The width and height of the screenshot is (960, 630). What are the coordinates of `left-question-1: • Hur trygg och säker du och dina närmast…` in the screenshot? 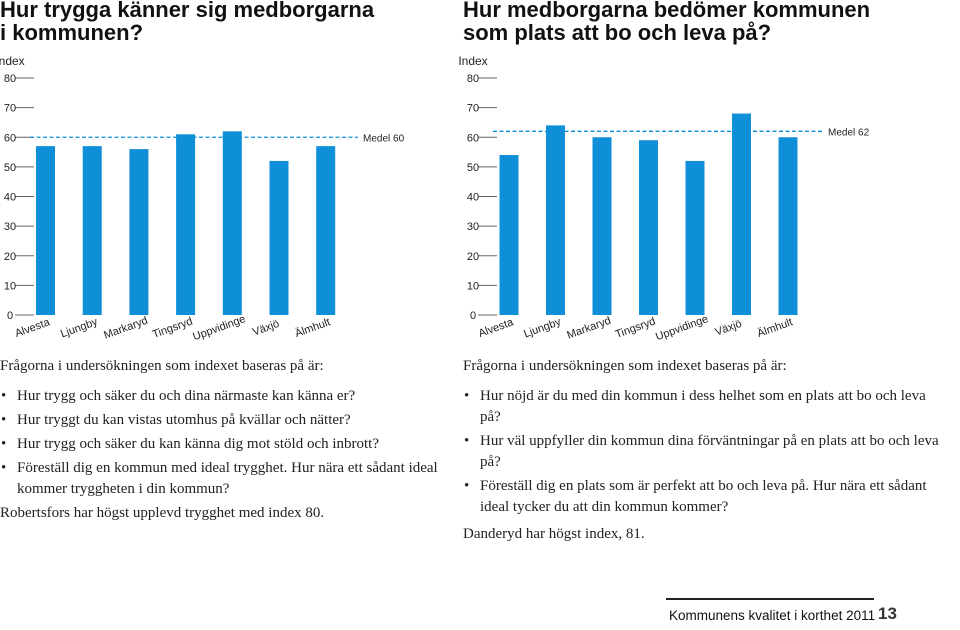 It's located at (220, 396).